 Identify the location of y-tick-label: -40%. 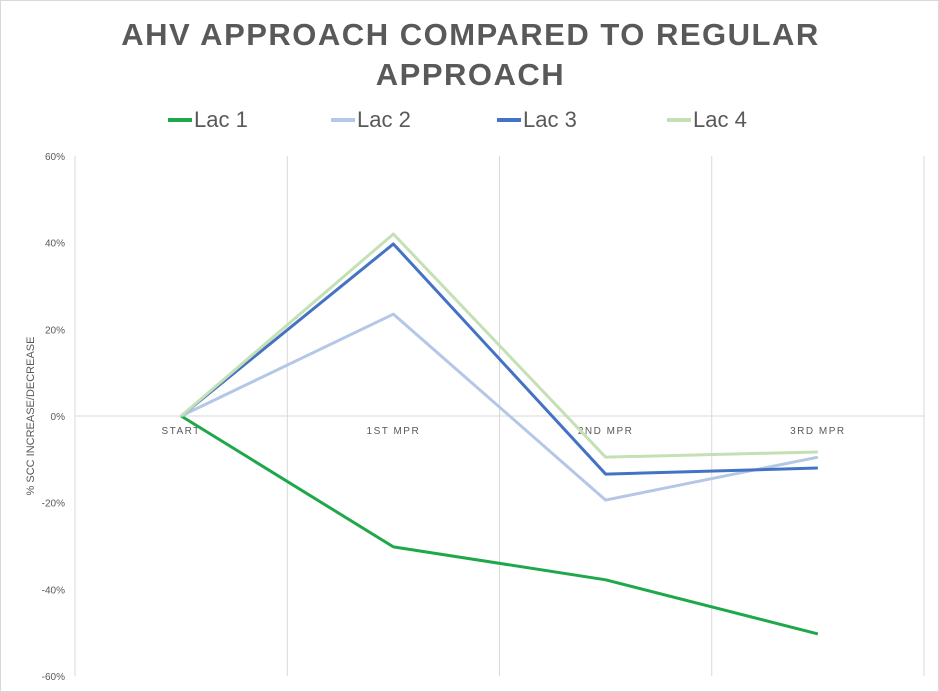
(53, 590).